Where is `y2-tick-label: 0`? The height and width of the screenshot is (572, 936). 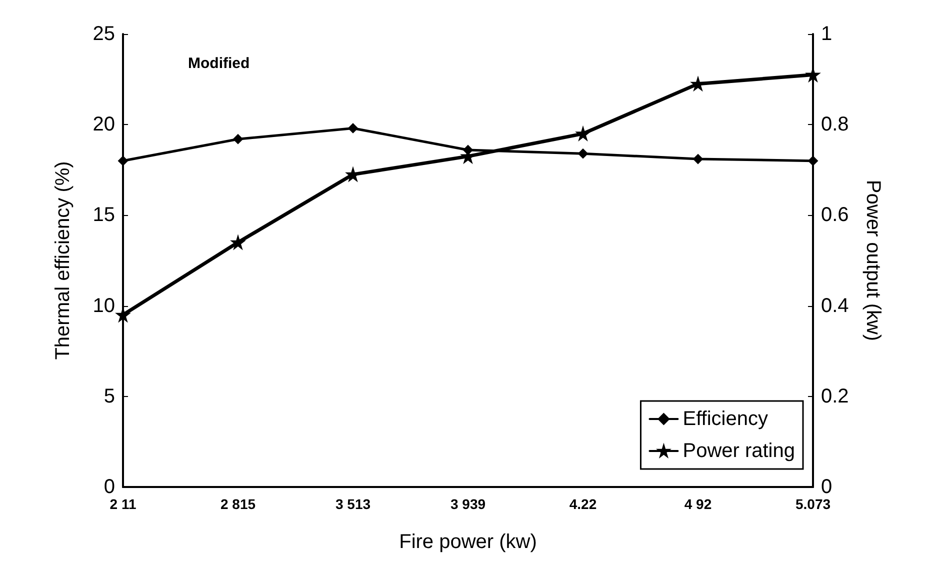 y2-tick-label: 0 is located at coordinates (826, 487).